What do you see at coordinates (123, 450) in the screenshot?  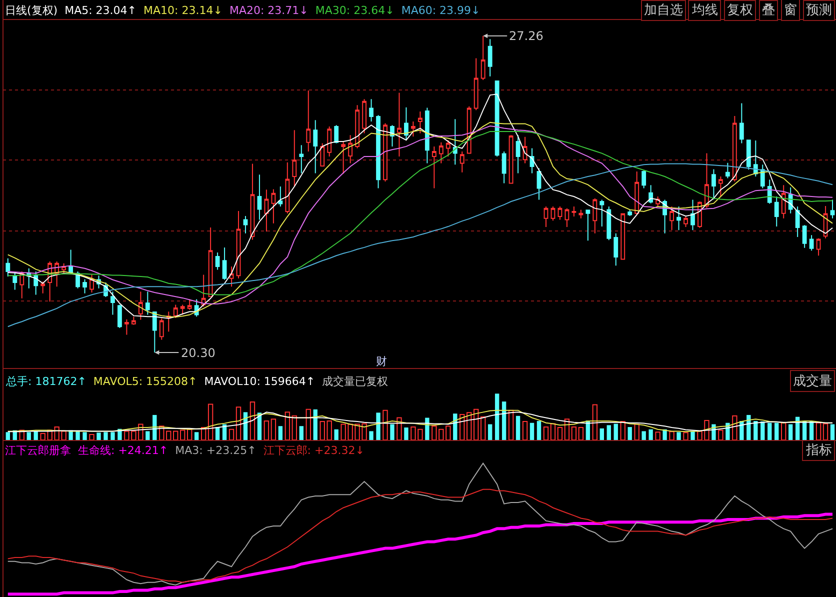 I see `text: 生命线: +24.21↑` at bounding box center [123, 450].